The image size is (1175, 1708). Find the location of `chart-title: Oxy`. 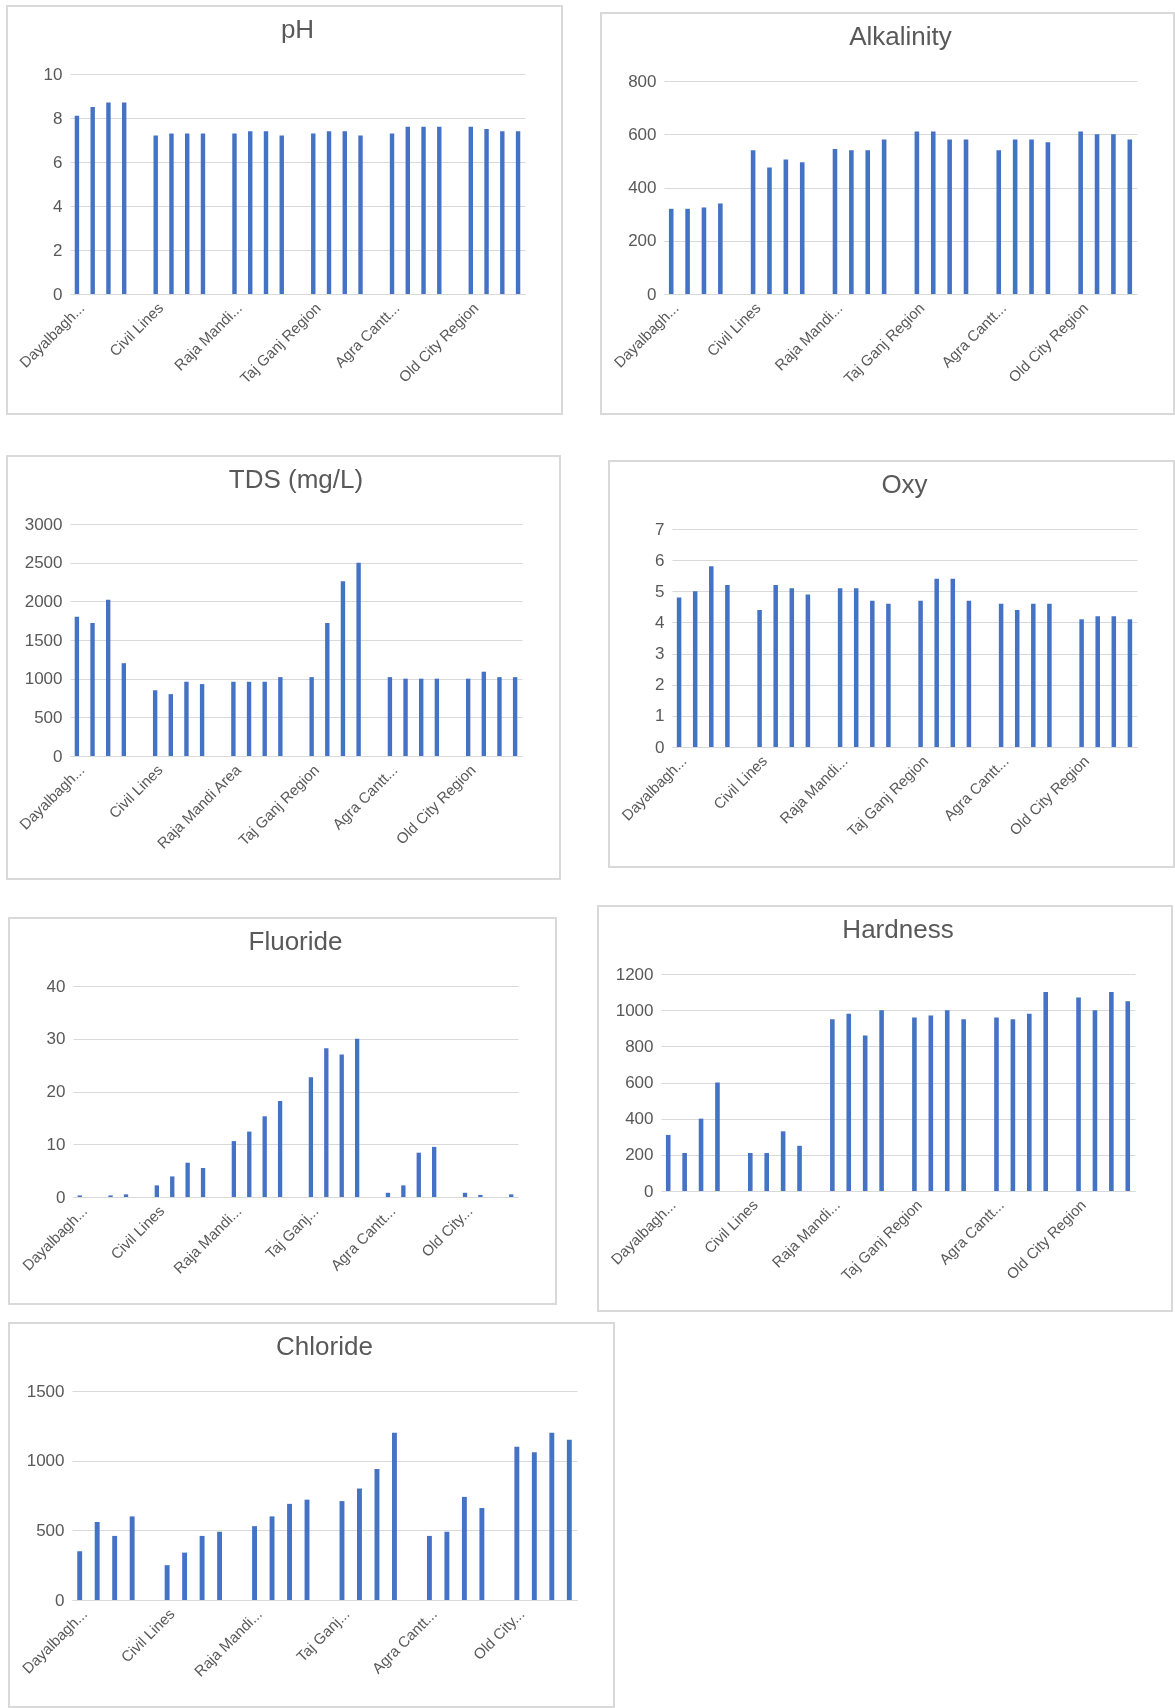

chart-title: Oxy is located at coordinates (904, 484).